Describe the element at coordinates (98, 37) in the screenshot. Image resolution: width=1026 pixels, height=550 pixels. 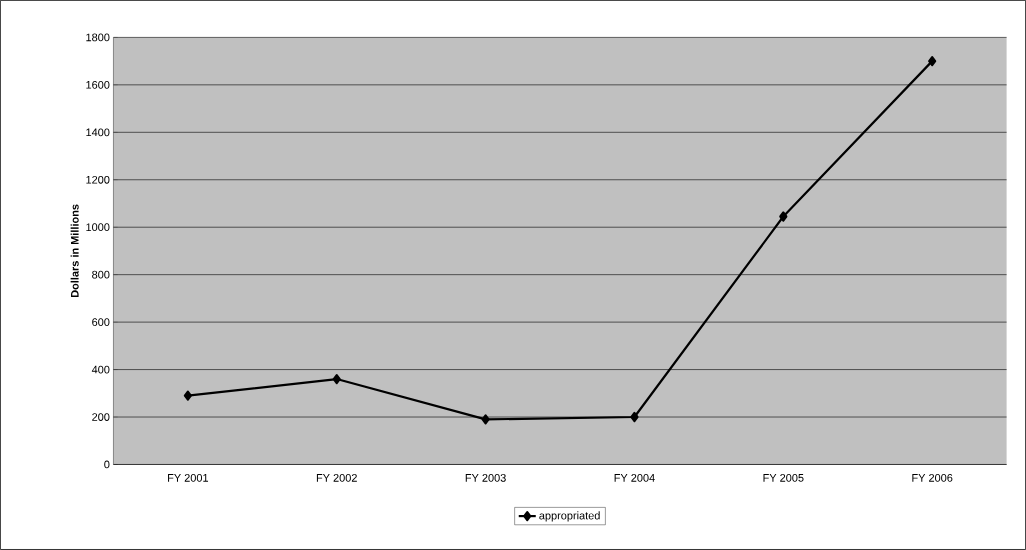
I see `y-tick-label: 1800` at that location.